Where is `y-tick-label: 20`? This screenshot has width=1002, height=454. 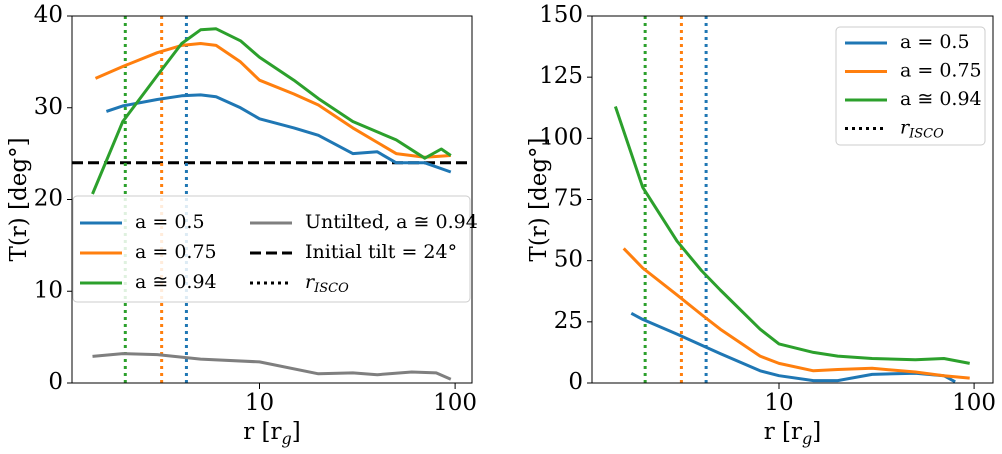
y-tick-label: 20 is located at coordinates (48, 199).